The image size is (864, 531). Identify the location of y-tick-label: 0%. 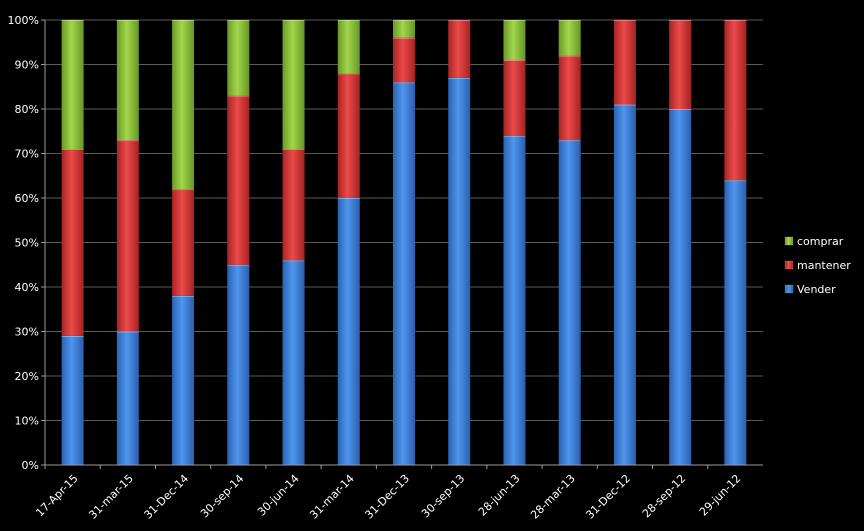
(30, 465).